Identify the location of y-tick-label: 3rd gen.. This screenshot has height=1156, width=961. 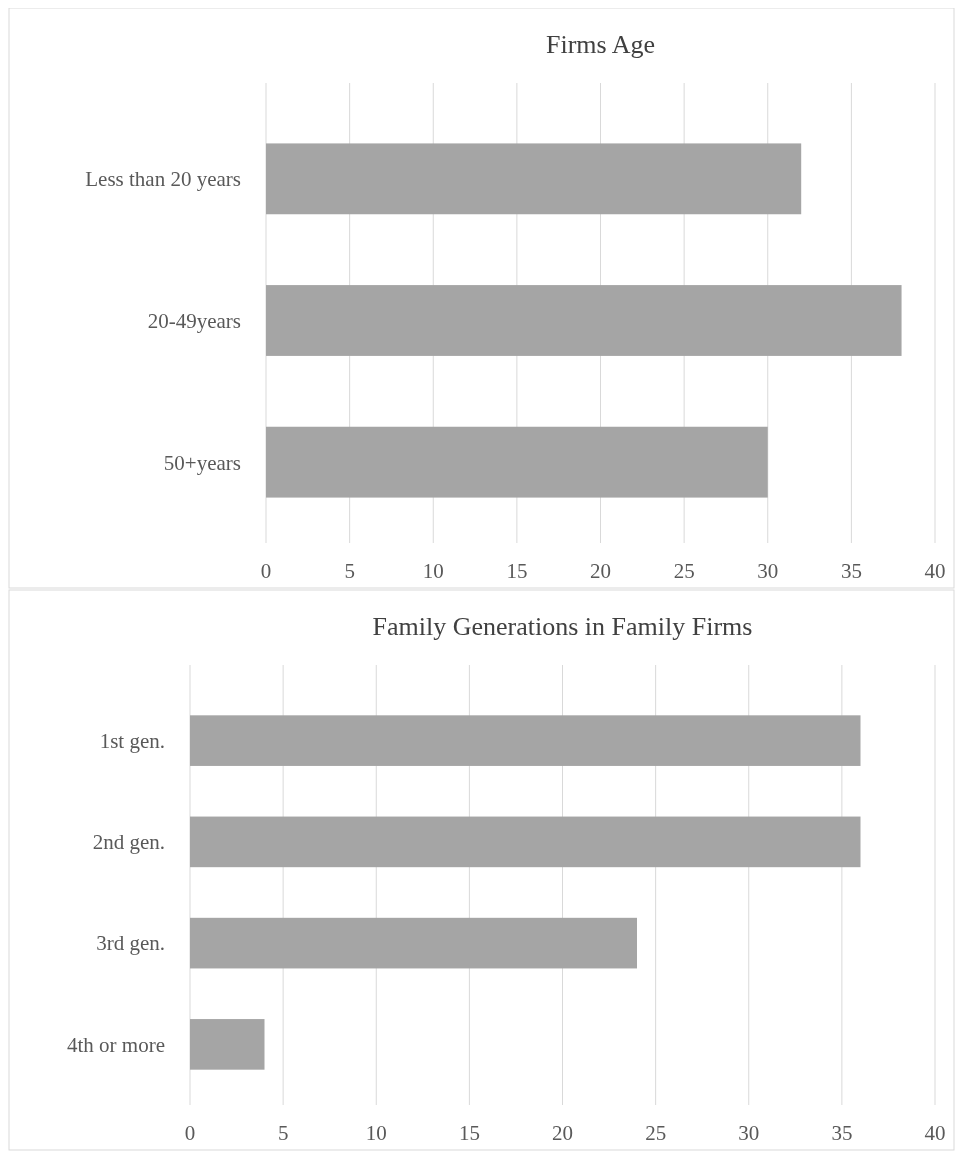
(130, 943).